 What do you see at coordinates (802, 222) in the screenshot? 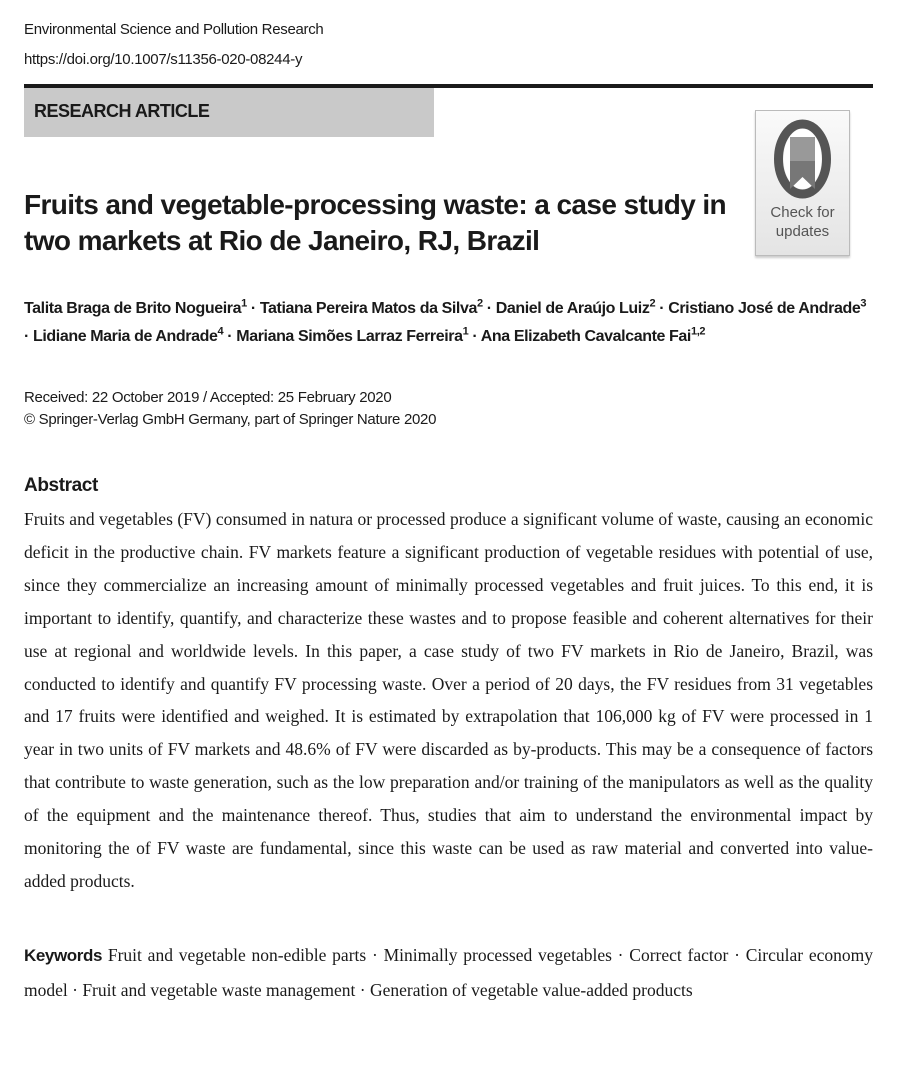
I see `badge-label: Check for updates` at bounding box center [802, 222].